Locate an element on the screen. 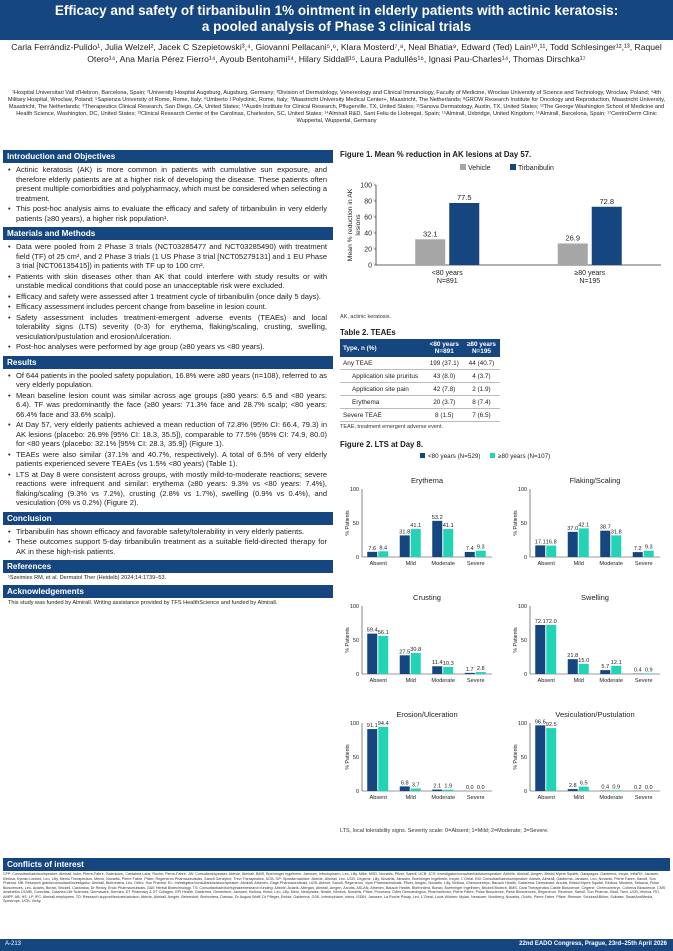 The width and height of the screenshot is (673, 951). data-label: 41.1 is located at coordinates (448, 526).